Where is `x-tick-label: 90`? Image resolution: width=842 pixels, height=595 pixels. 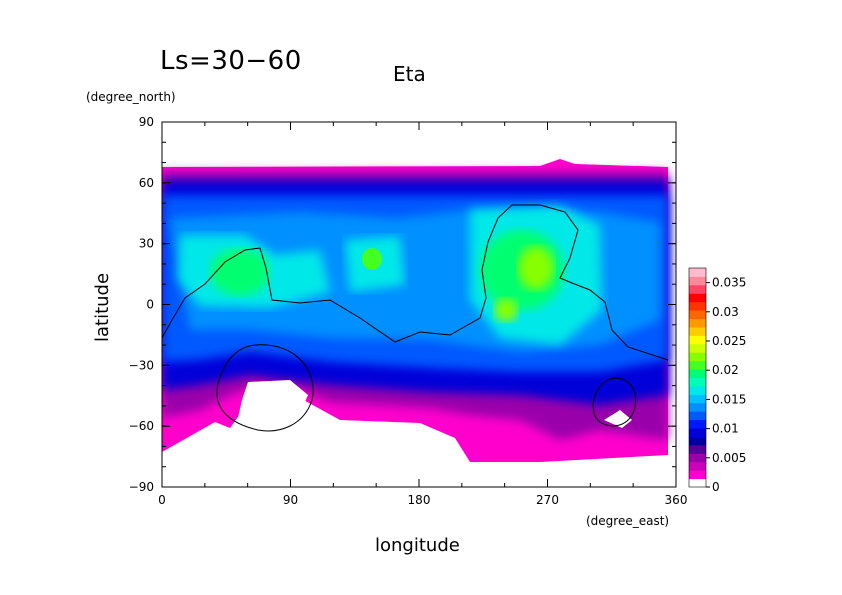
x-tick-label: 90 is located at coordinates (290, 500).